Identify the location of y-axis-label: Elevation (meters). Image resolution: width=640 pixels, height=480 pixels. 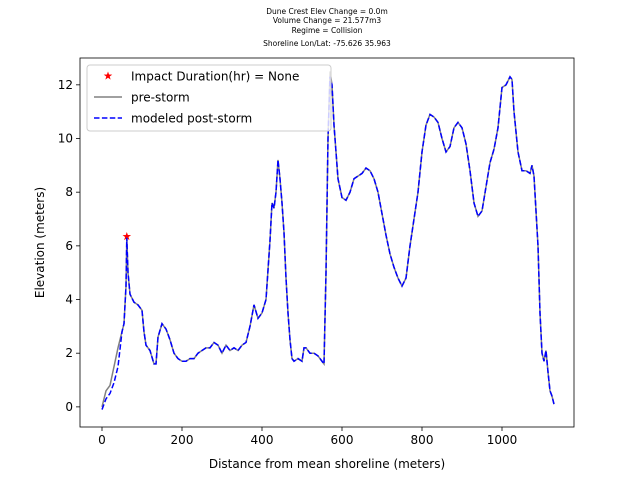
(40, 242).